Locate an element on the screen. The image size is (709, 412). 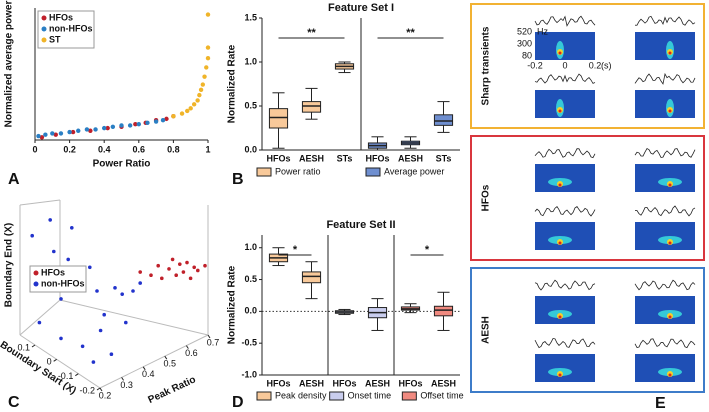
legend-box is located at coordinates (58, 279).